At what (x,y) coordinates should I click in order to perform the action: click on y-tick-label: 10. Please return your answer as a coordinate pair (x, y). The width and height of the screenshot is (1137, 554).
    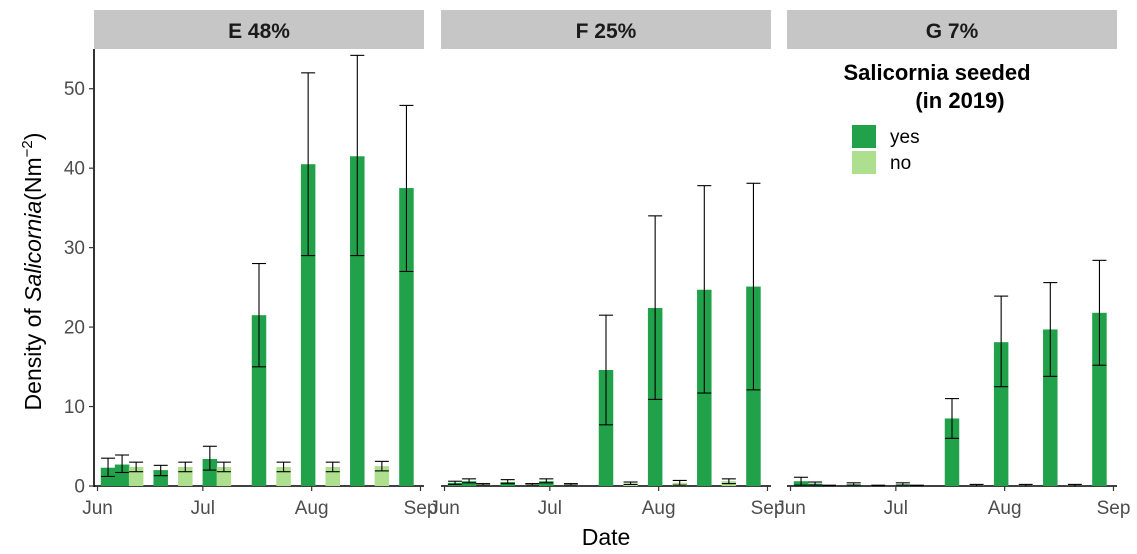
    Looking at the image, I should click on (74, 407).